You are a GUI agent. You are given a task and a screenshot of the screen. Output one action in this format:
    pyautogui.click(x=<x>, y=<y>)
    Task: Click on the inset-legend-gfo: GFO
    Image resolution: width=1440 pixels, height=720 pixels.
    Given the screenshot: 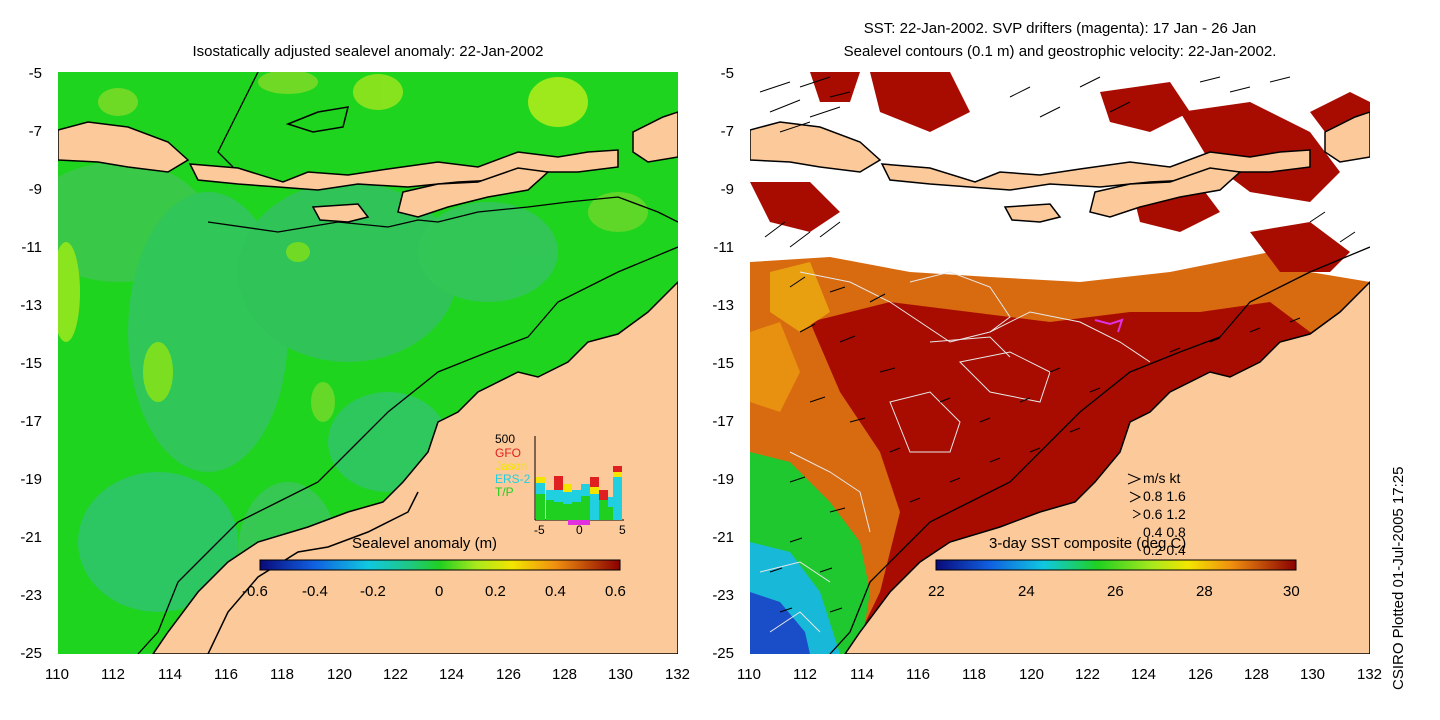 What is the action you would take?
    pyautogui.click(x=508, y=453)
    